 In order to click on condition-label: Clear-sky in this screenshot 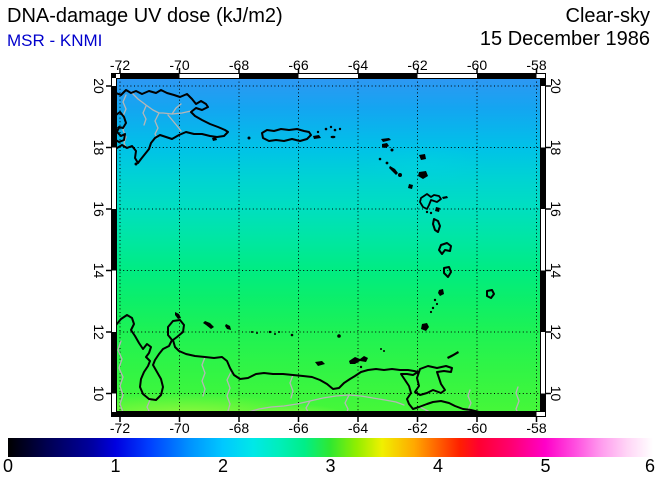, I will do `click(607, 16)`.